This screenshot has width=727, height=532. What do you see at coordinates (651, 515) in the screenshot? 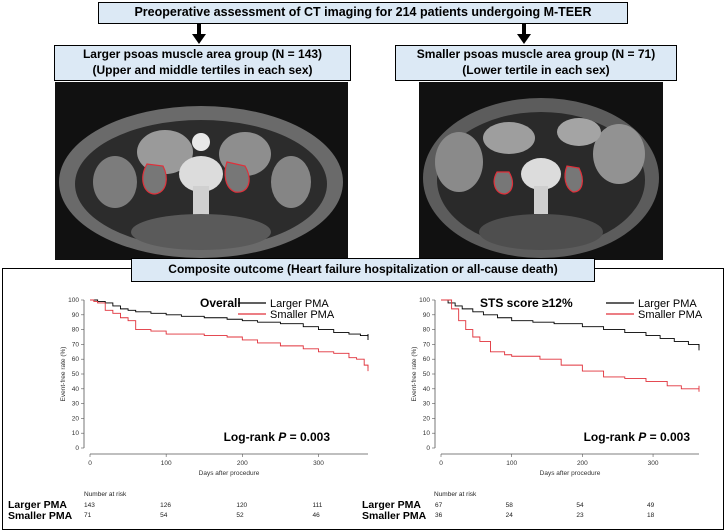
I see `risk-value: 18` at bounding box center [651, 515].